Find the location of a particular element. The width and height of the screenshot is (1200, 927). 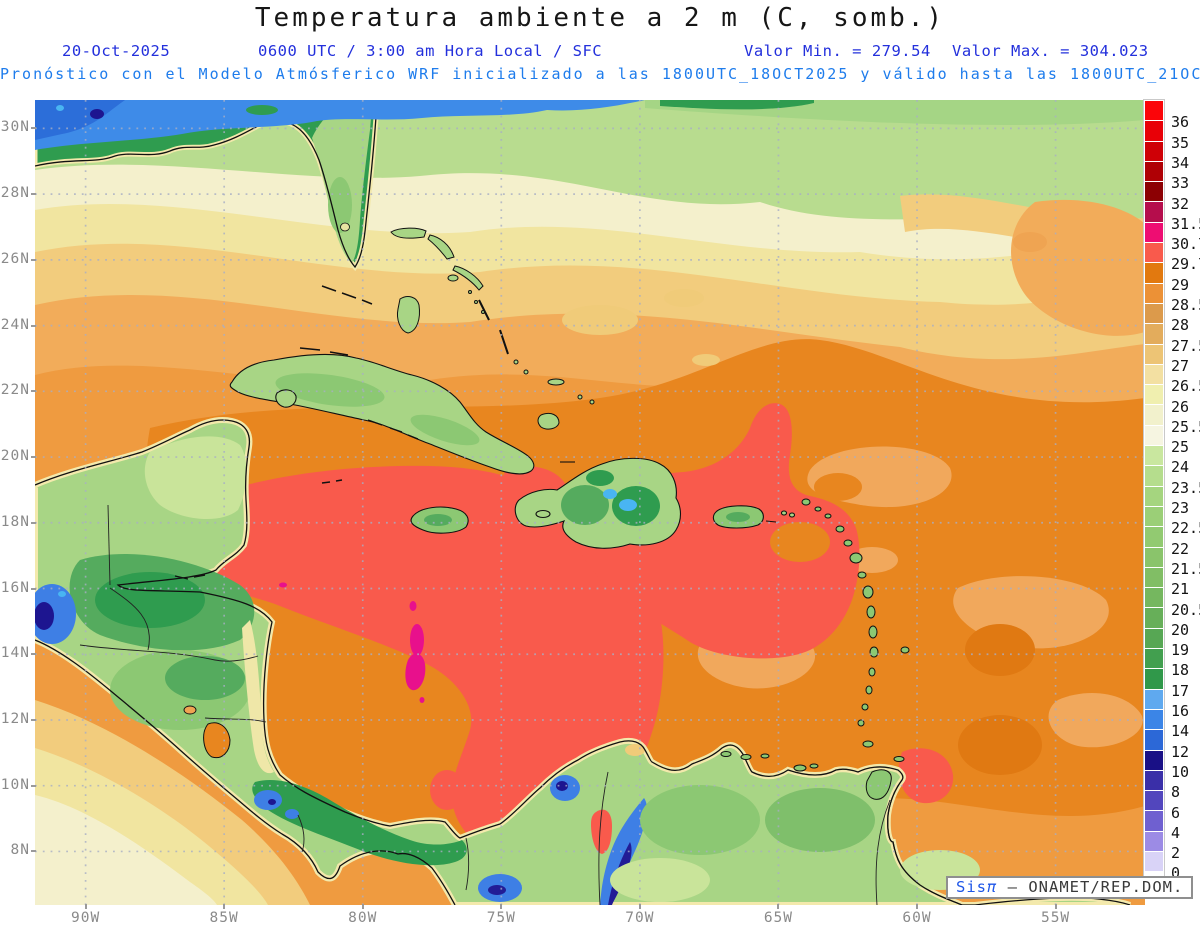

tobago is located at coordinates (899, 759).